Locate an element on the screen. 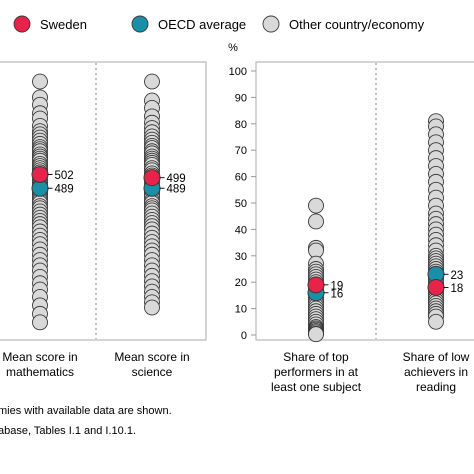  category-label-line: mathematics is located at coordinates (40, 372).